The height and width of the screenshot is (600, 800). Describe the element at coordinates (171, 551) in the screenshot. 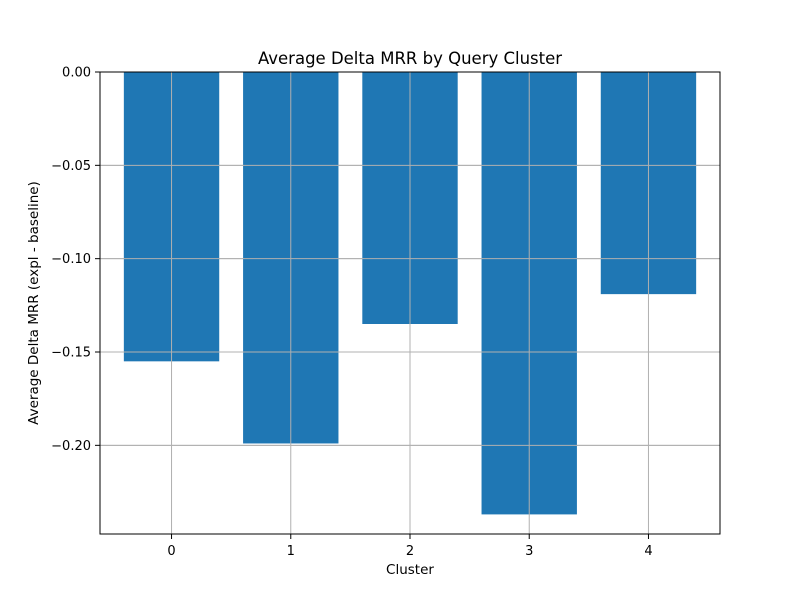

I see `x-tick-label: 0` at that location.